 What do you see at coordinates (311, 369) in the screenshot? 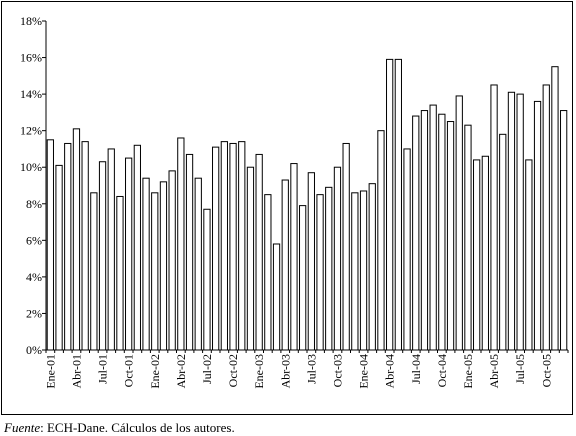
I see `x-tick-label: Jul-03` at bounding box center [311, 369].